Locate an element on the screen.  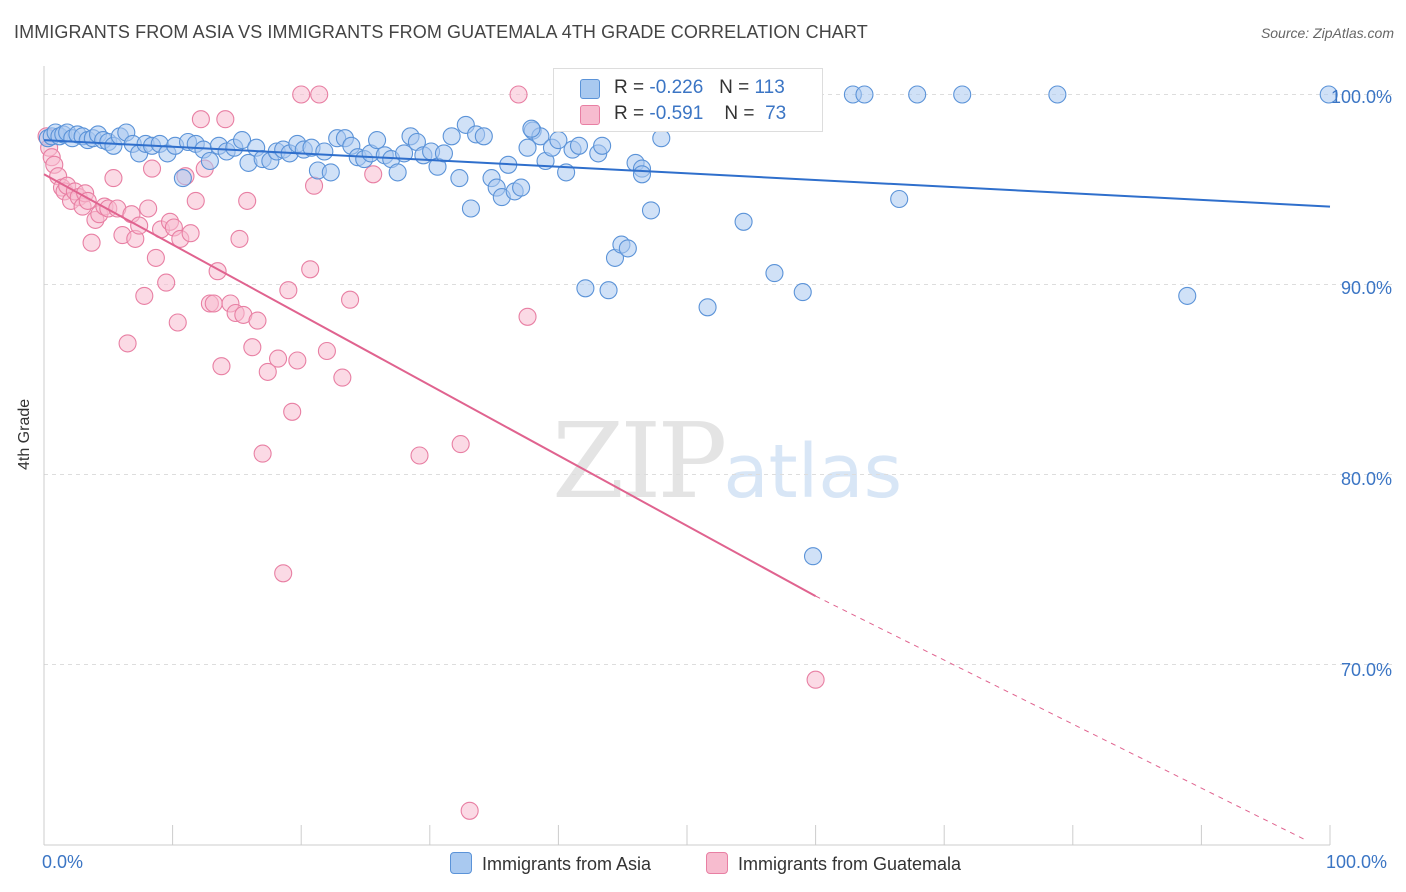
guatemala-trend-extension is located at coordinates (1060, 717).